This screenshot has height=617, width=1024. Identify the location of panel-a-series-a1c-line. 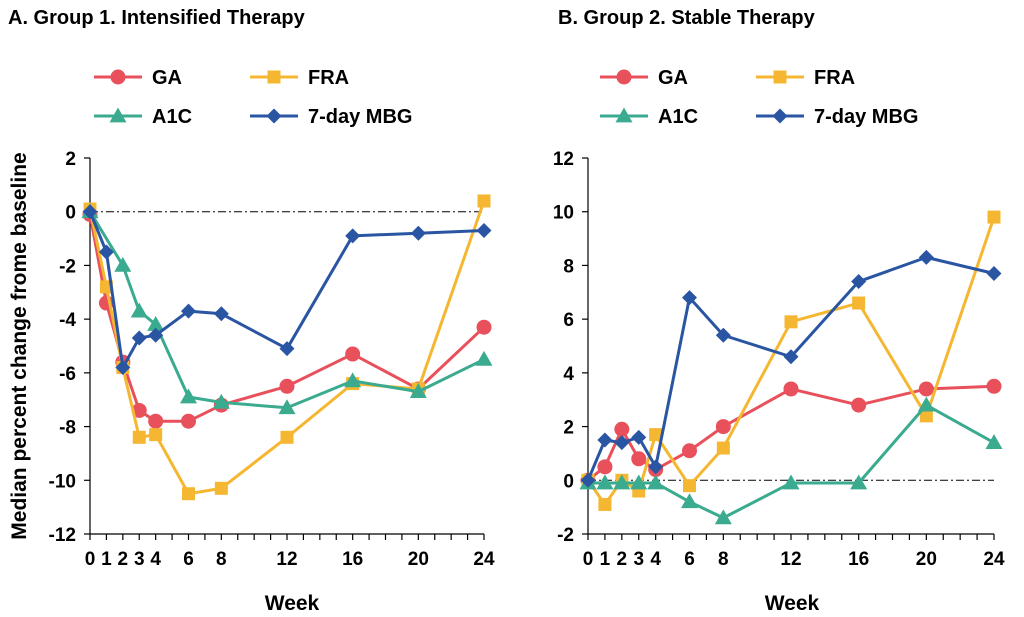
(286, 310).